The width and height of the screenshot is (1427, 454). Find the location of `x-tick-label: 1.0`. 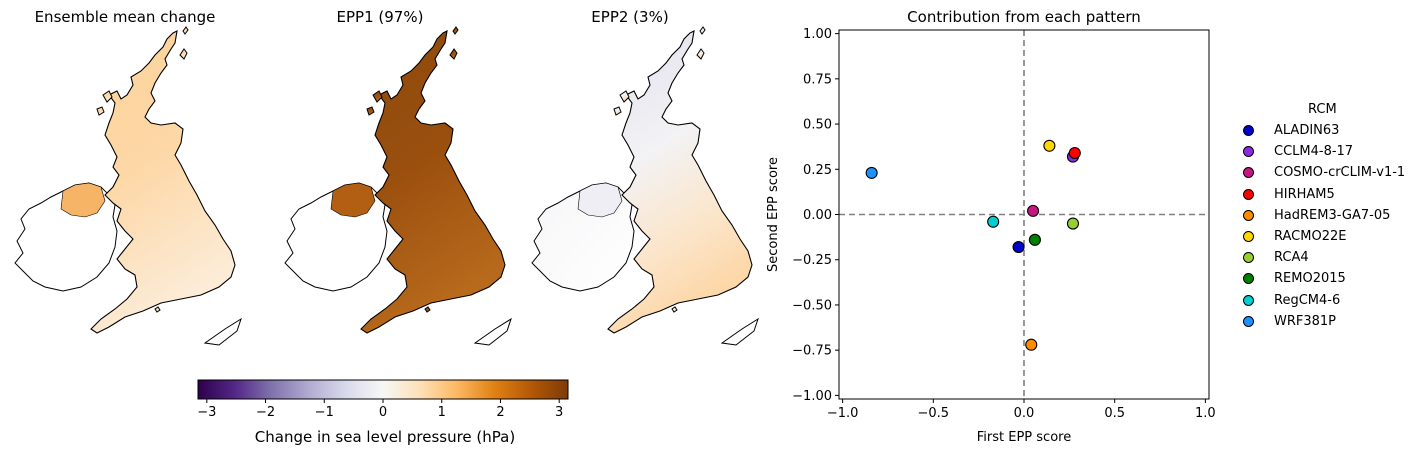

x-tick-label: 1.0 is located at coordinates (1205, 413).